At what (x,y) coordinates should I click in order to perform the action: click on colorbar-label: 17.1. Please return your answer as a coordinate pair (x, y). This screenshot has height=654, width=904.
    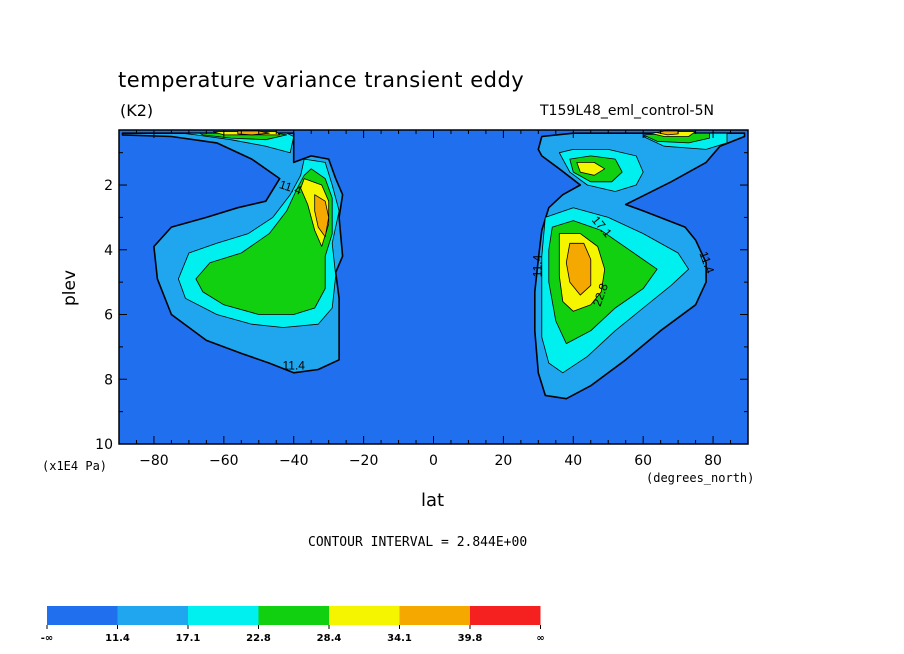
    Looking at the image, I should click on (188, 638).